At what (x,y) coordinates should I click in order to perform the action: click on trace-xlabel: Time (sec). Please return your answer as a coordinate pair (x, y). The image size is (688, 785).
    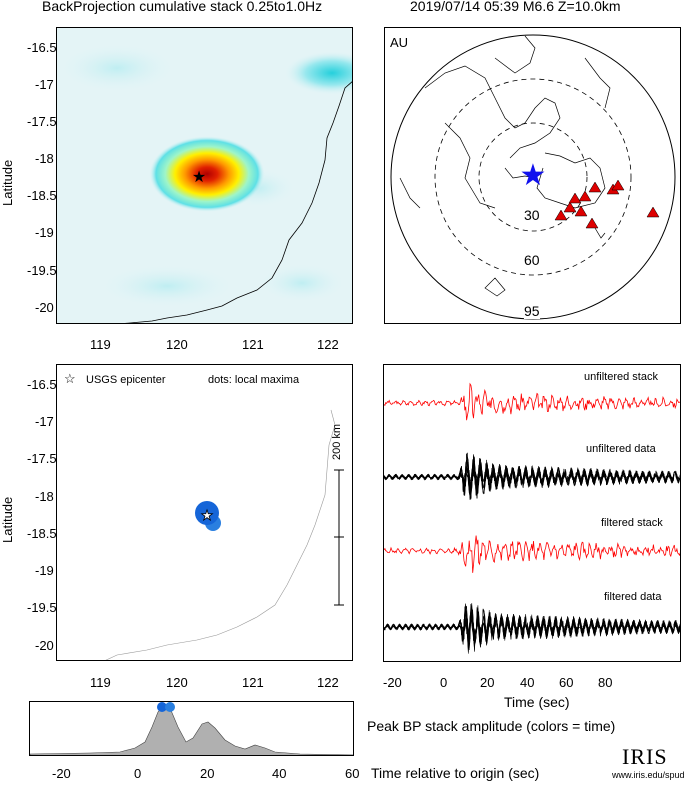
    Looking at the image, I should click on (537, 702).